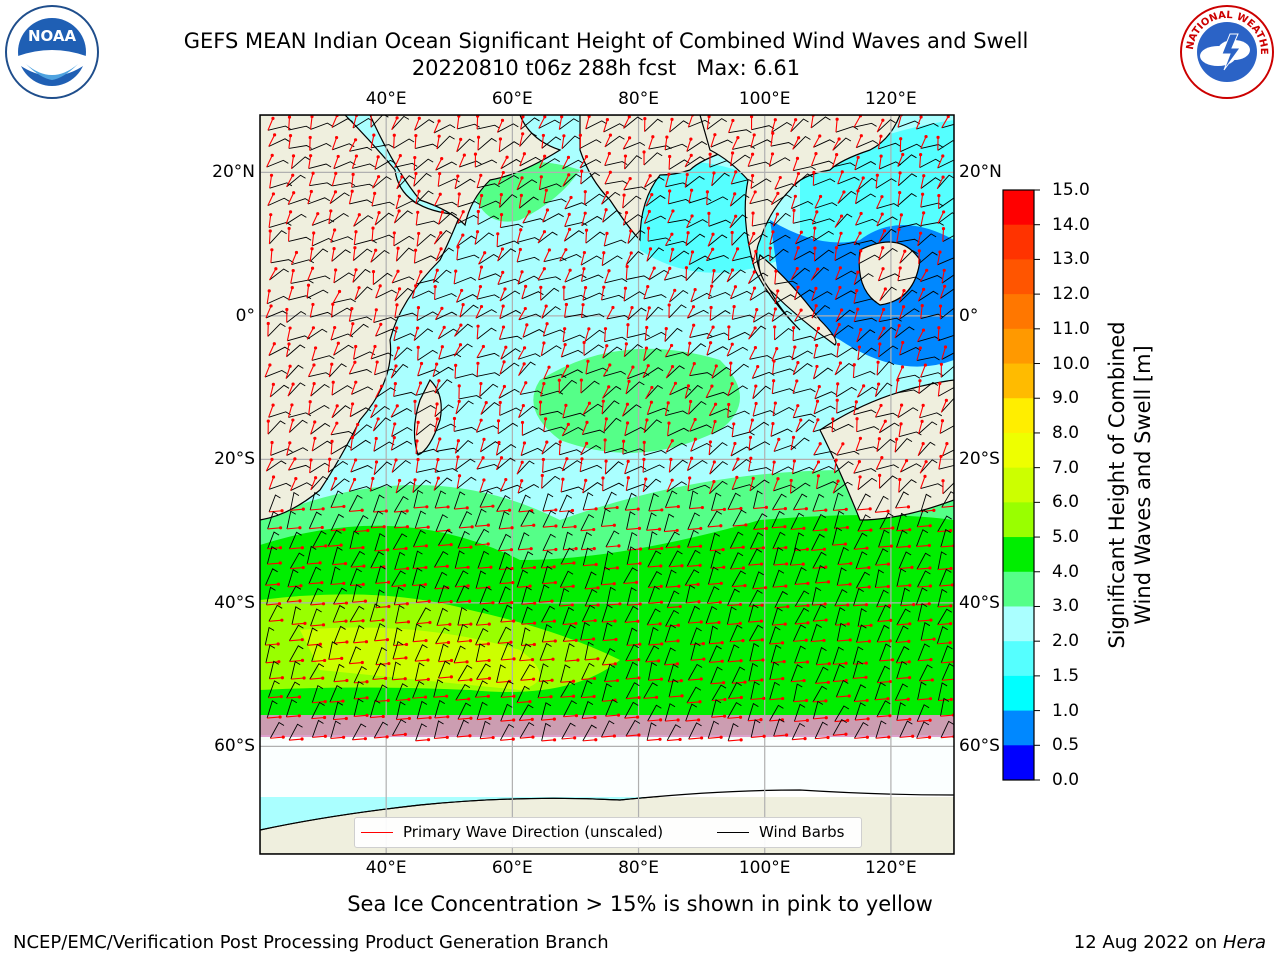  Describe the element at coordinates (1066, 710) in the screenshot. I see `colorbar-level-label: 1.0` at that location.